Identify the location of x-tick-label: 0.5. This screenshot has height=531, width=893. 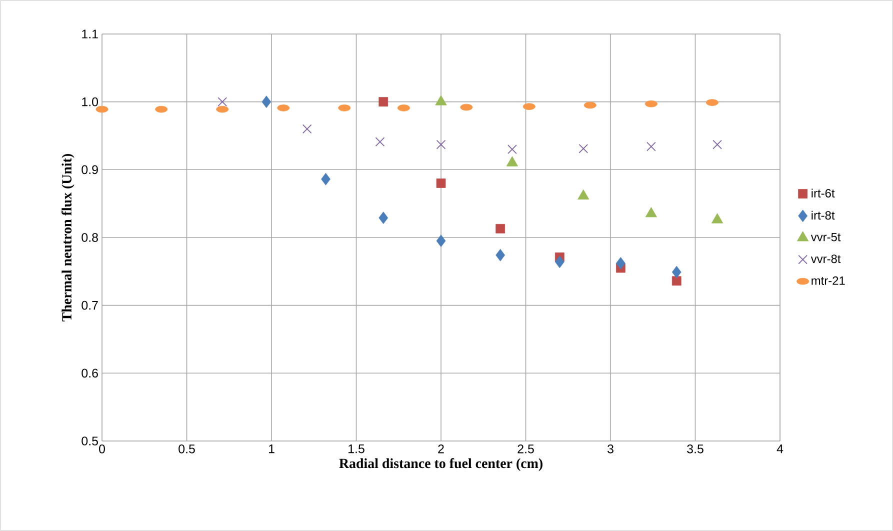
(186, 449).